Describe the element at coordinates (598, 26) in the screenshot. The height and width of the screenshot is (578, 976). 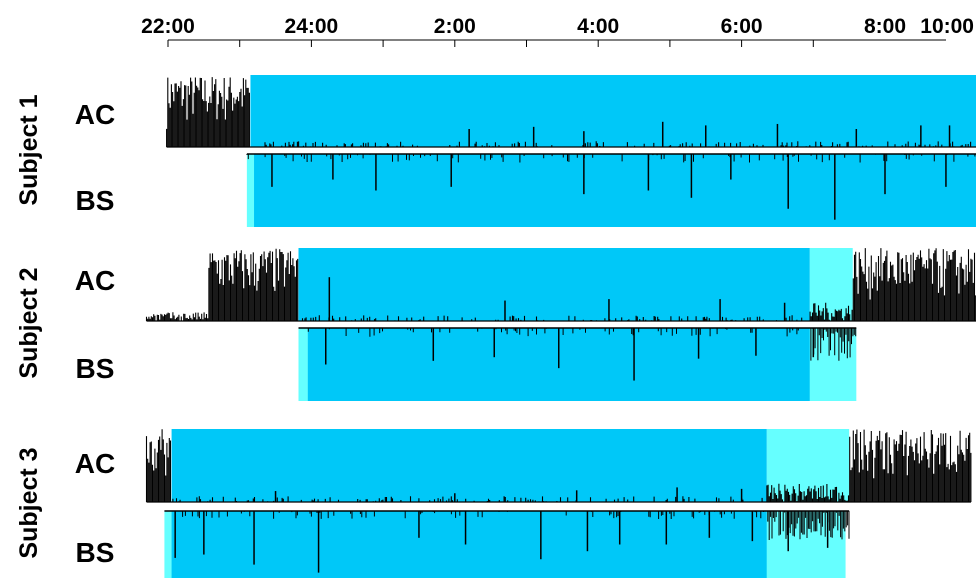
I see `x-tick-label: 4:00` at that location.